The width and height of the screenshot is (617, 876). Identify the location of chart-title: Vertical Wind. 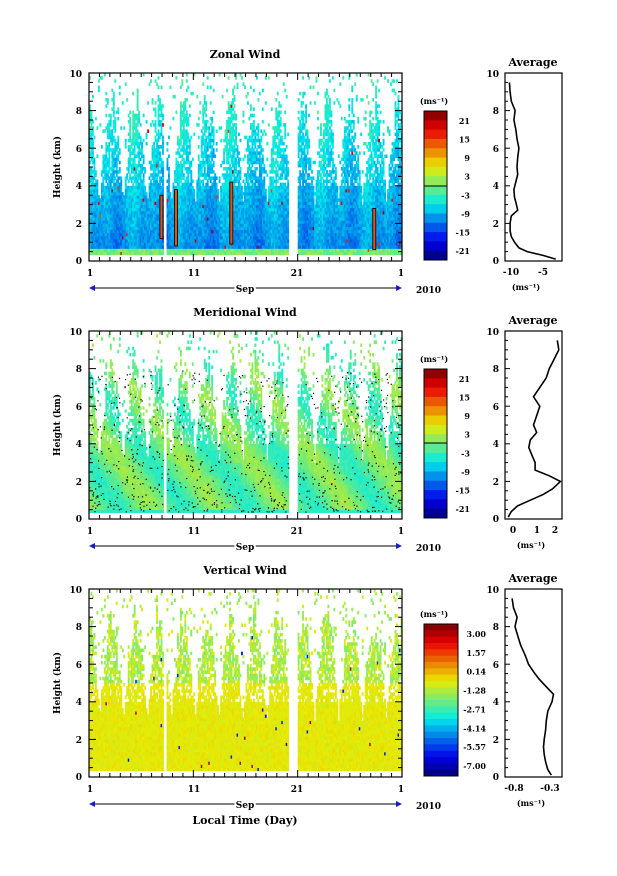
(244, 570).